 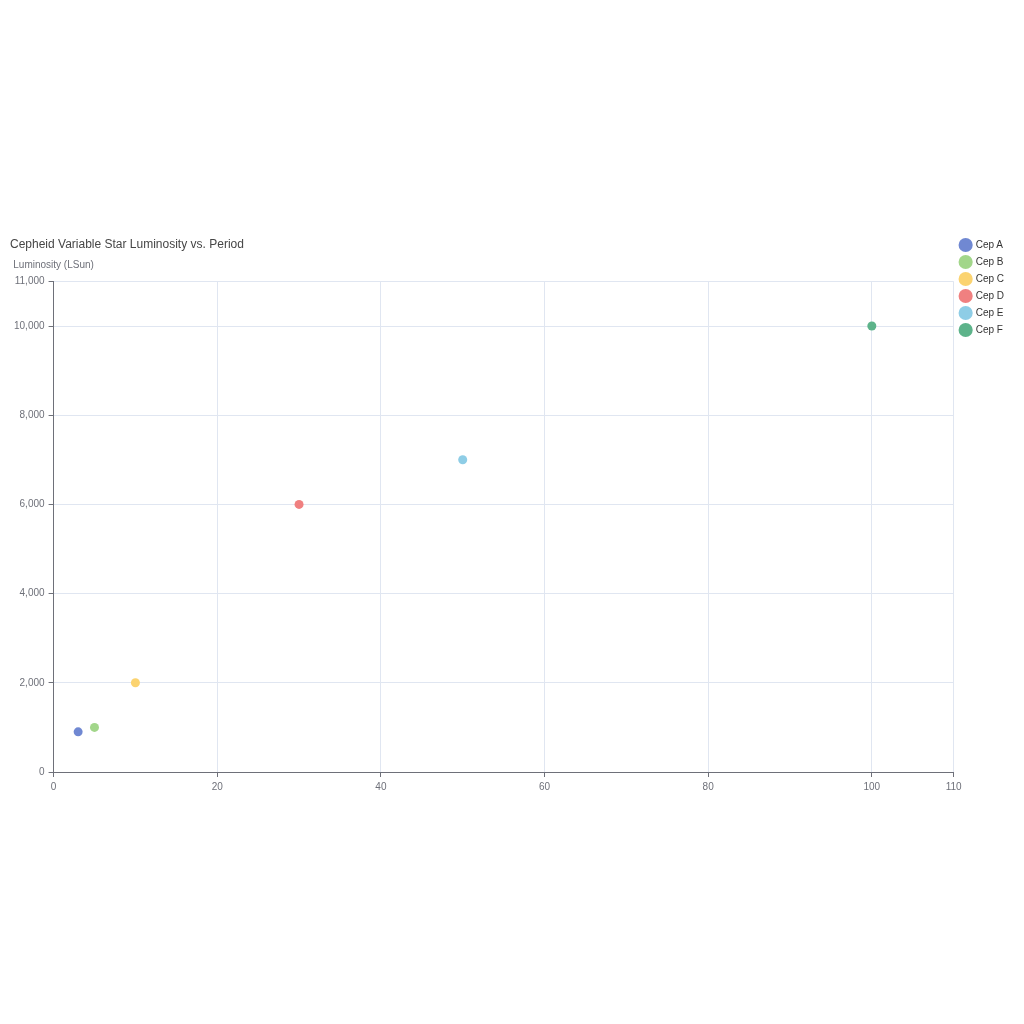 I want to click on y-tick-label: 4,000, so click(x=32, y=593).